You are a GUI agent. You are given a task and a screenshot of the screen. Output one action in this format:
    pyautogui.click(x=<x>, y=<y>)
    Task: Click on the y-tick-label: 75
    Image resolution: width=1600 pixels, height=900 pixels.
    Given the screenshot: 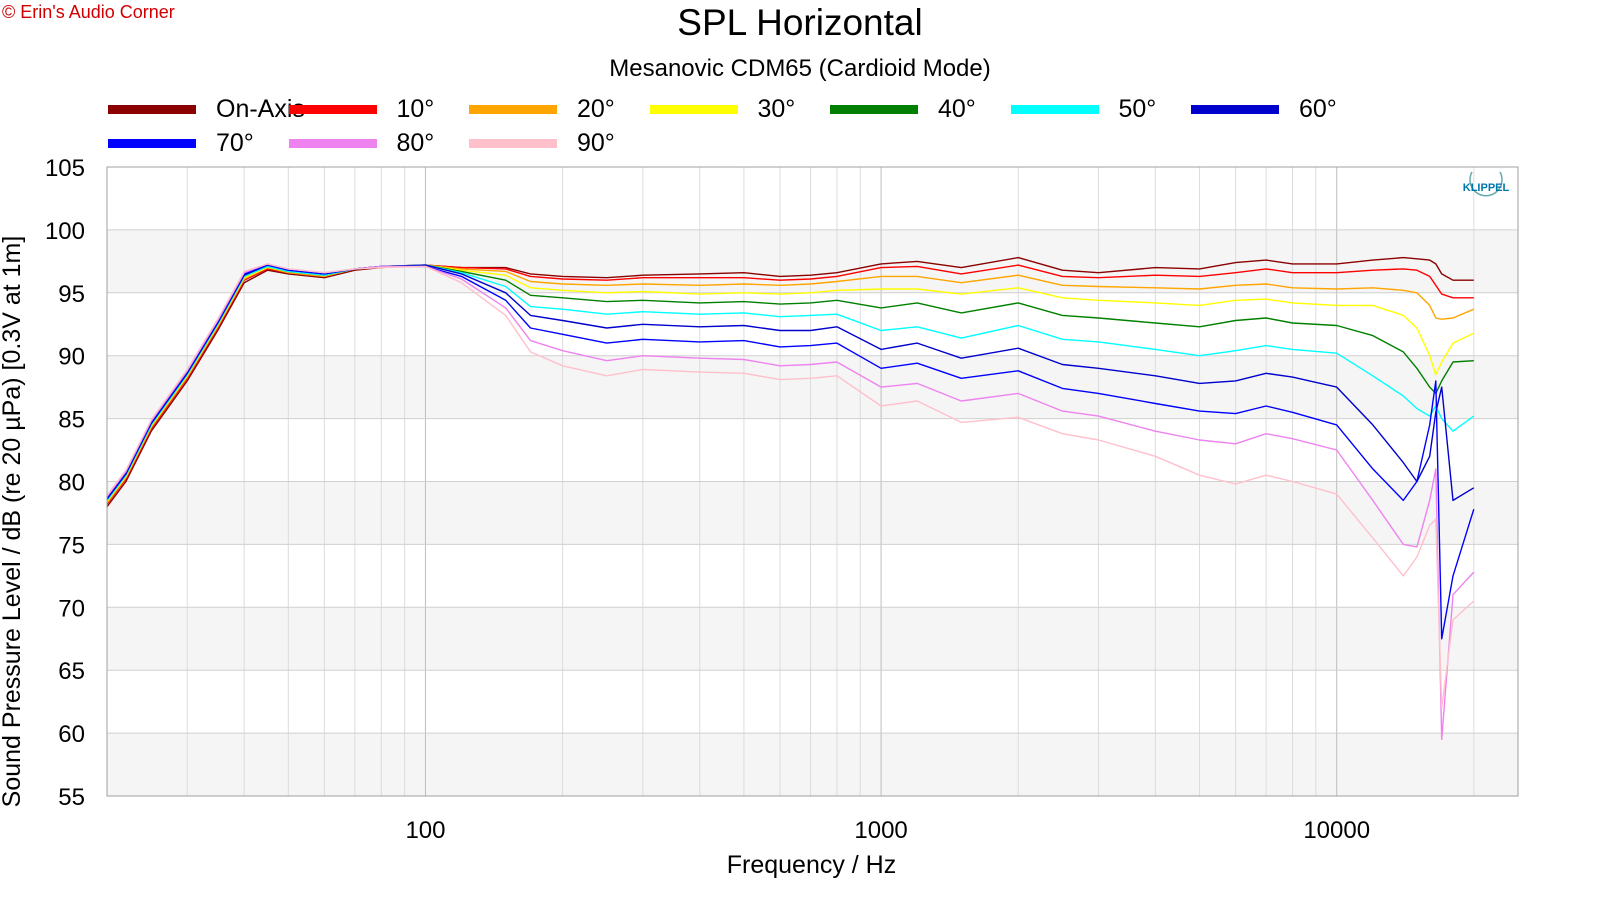 What is the action you would take?
    pyautogui.click(x=71, y=545)
    